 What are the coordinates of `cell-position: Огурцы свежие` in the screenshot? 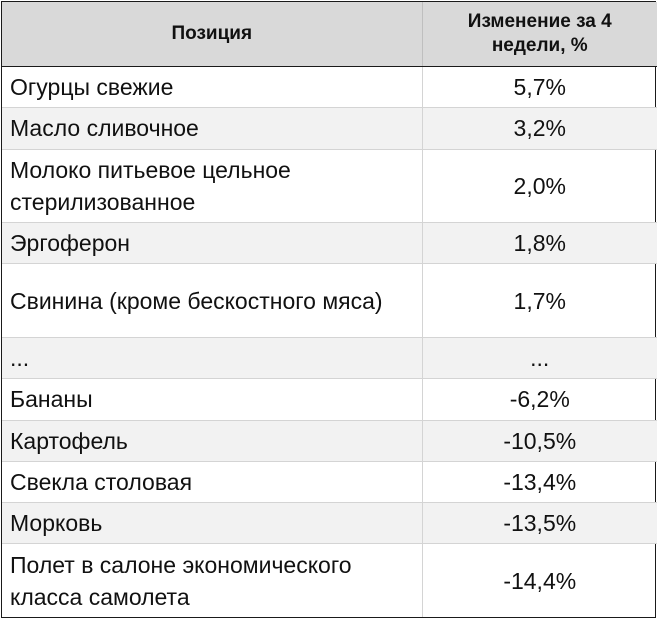 It's located at (92, 87).